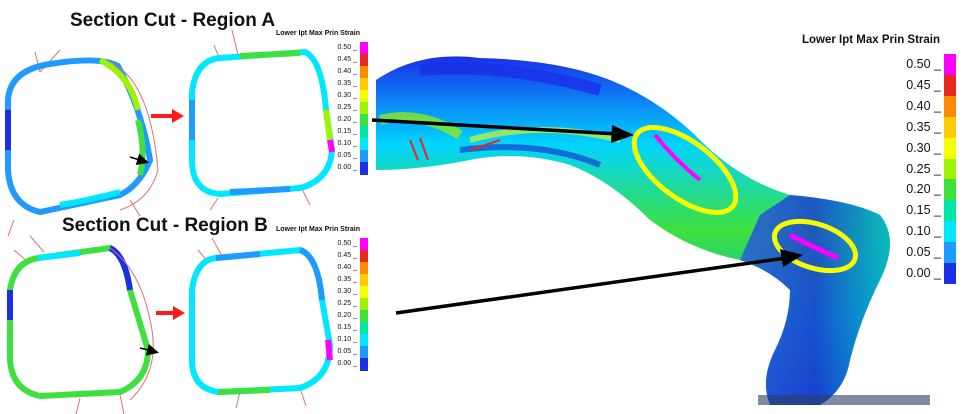 The image size is (962, 414). Describe the element at coordinates (685, 170) in the screenshot. I see `highlight-ellipse-region-a` at that location.